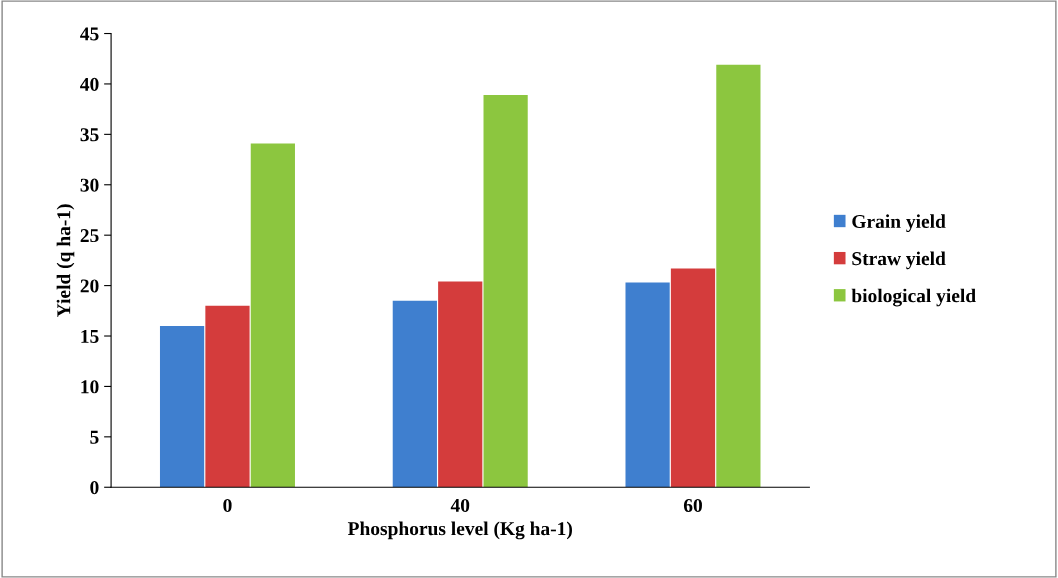  Describe the element at coordinates (89, 84) in the screenshot. I see `y-tick-label: 40` at that location.